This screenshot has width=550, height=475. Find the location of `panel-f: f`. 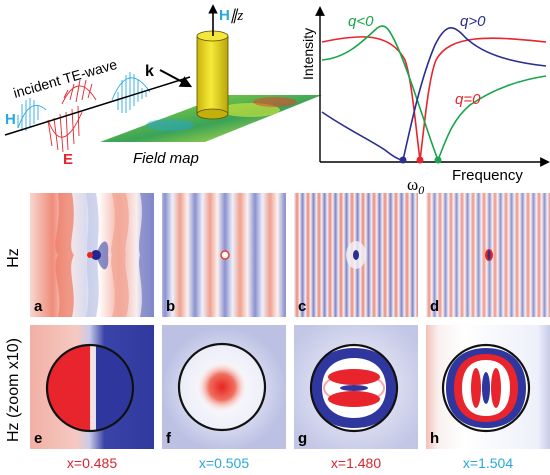

panel-f: f is located at coordinates (224, 387).